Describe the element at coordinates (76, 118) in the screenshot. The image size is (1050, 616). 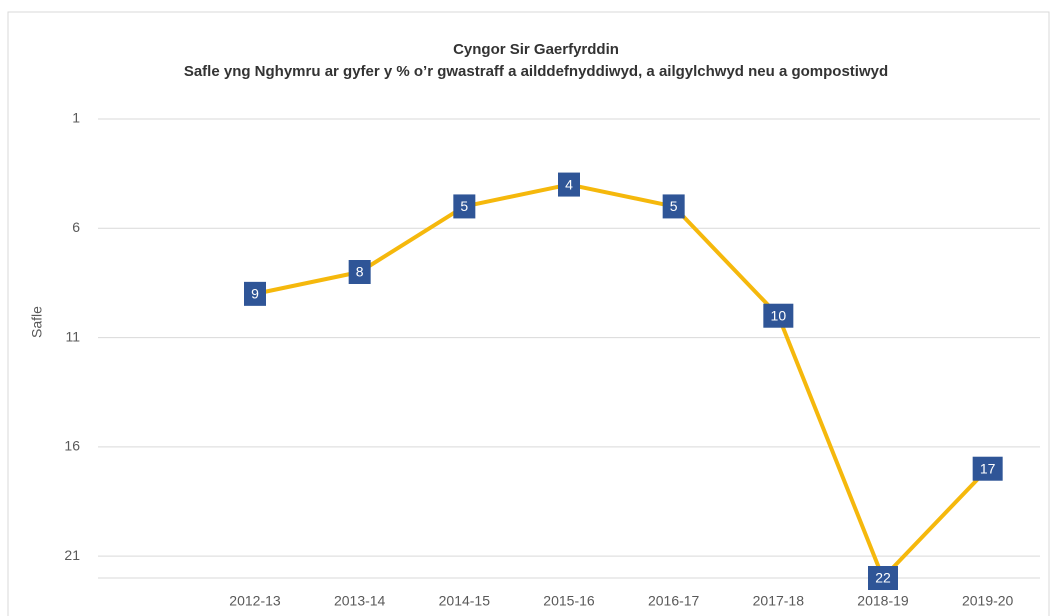
I see `y-tick-label: 1` at that location.